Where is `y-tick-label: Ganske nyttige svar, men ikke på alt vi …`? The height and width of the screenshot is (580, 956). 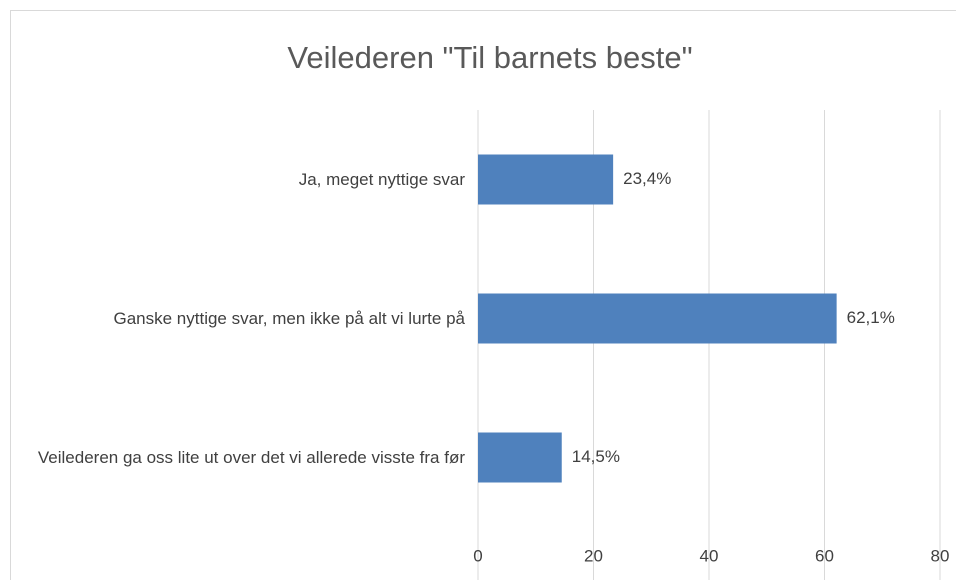
y-tick-label: Ganske nyttige svar, men ikke på alt vi … is located at coordinates (289, 318).